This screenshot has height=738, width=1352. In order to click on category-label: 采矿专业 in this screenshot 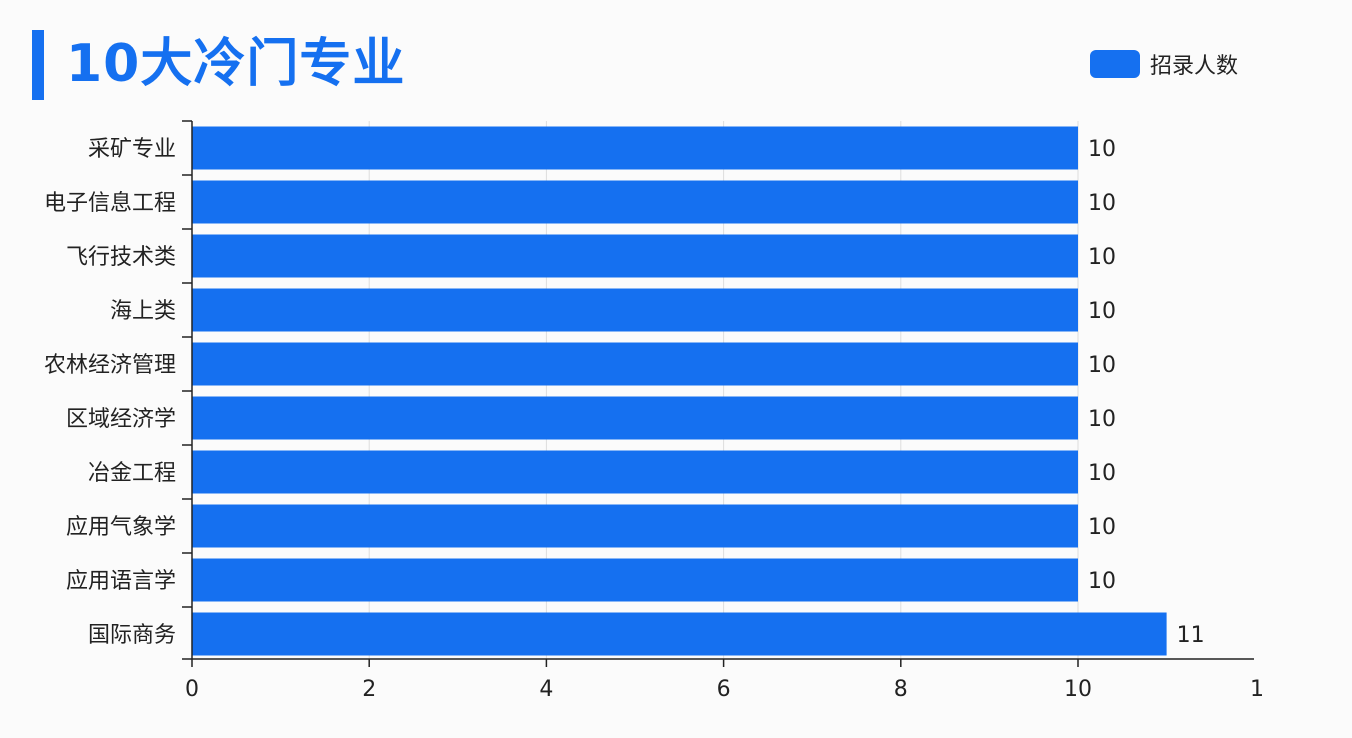, I will do `click(132, 149)`.